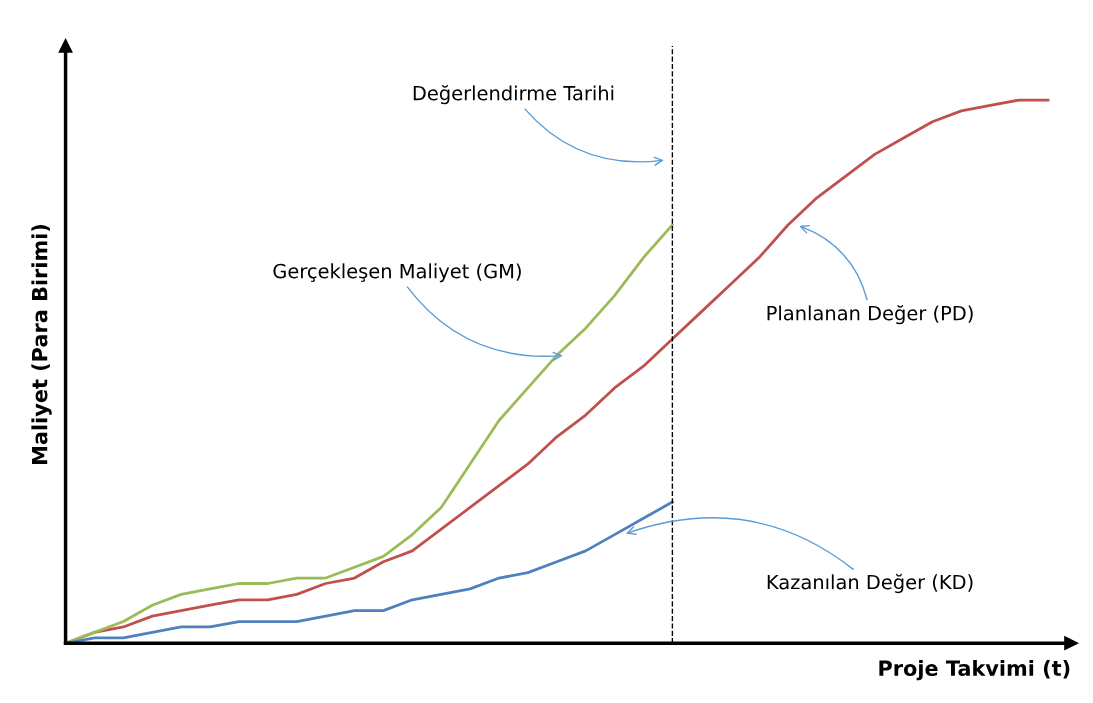 This screenshot has width=1093, height=703. I want to click on y-axis-title: Maliyet (Para Birimi), so click(41, 344).